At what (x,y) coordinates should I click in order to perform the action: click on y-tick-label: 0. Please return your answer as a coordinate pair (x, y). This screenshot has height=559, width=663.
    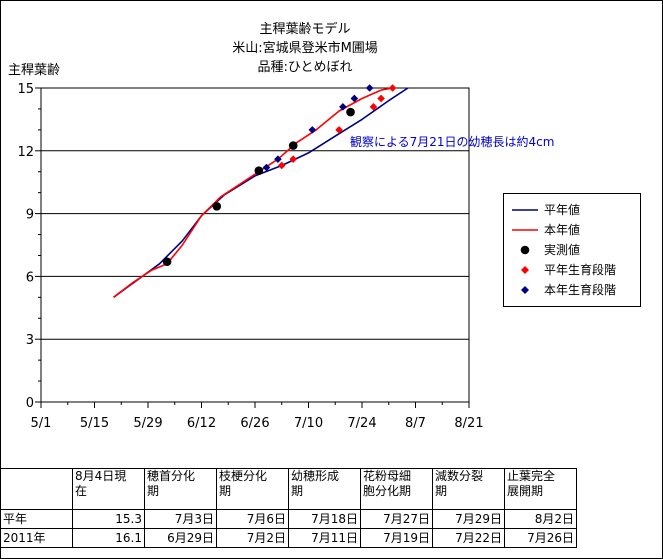
    Looking at the image, I should click on (30, 403).